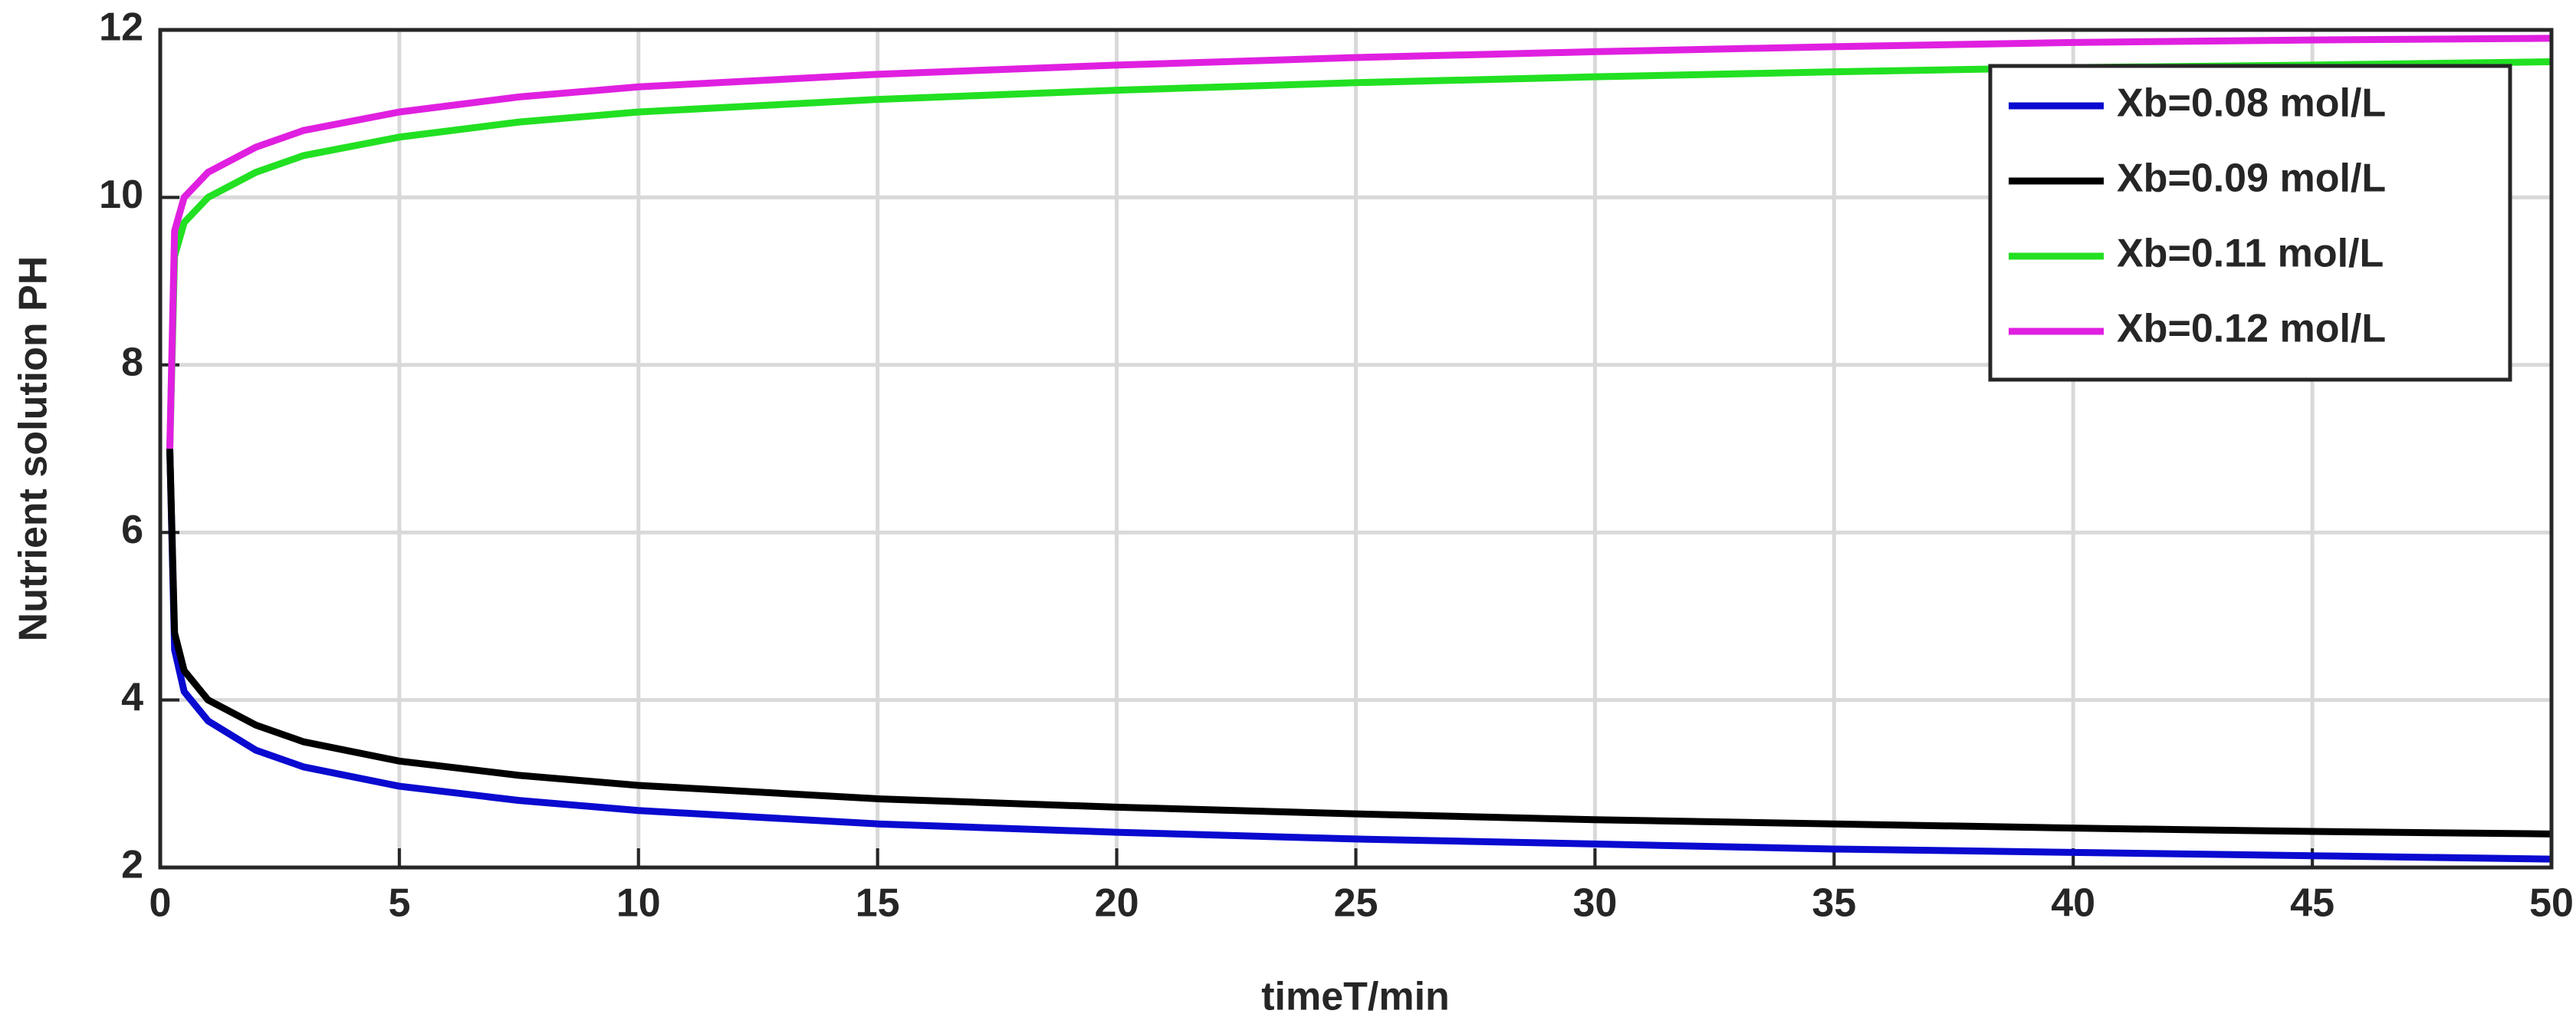 The image size is (2576, 1027). I want to click on legend-label: Xb=0.09 mol/L, so click(2251, 178).